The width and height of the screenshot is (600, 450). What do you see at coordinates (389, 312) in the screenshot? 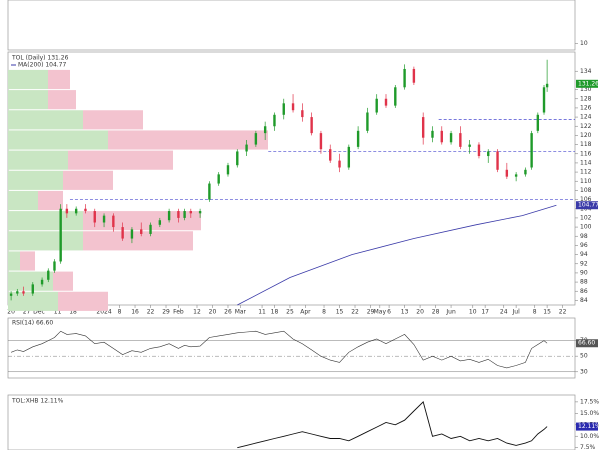
I see `x-tick-label: 6` at bounding box center [389, 312].